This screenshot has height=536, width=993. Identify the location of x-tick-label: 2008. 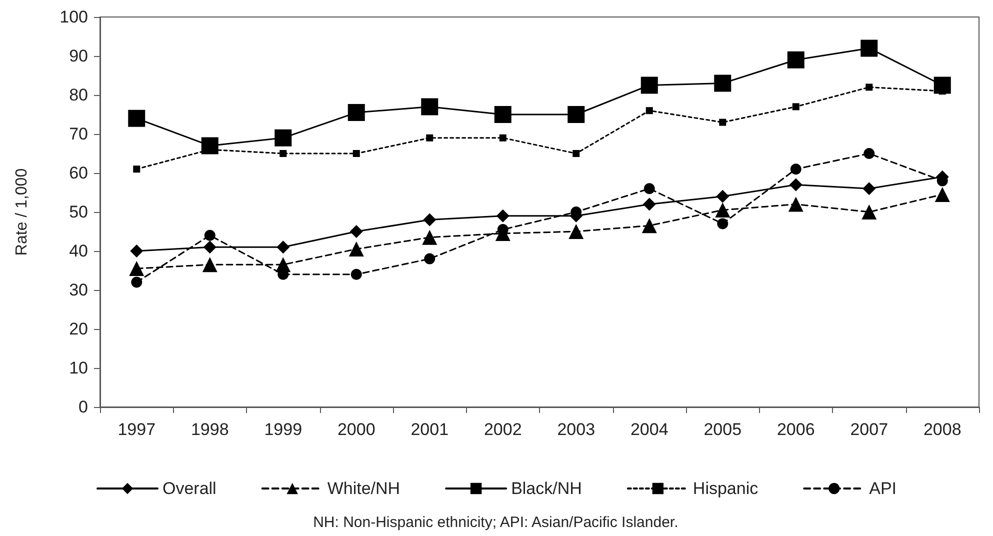
(942, 429).